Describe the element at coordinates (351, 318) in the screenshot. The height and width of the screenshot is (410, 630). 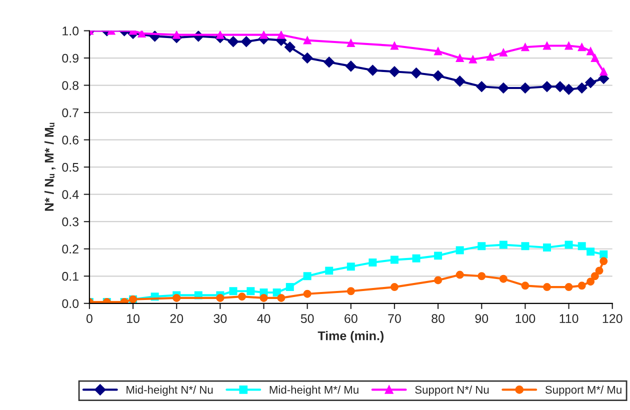
I see `x-tick-label: 60` at that location.